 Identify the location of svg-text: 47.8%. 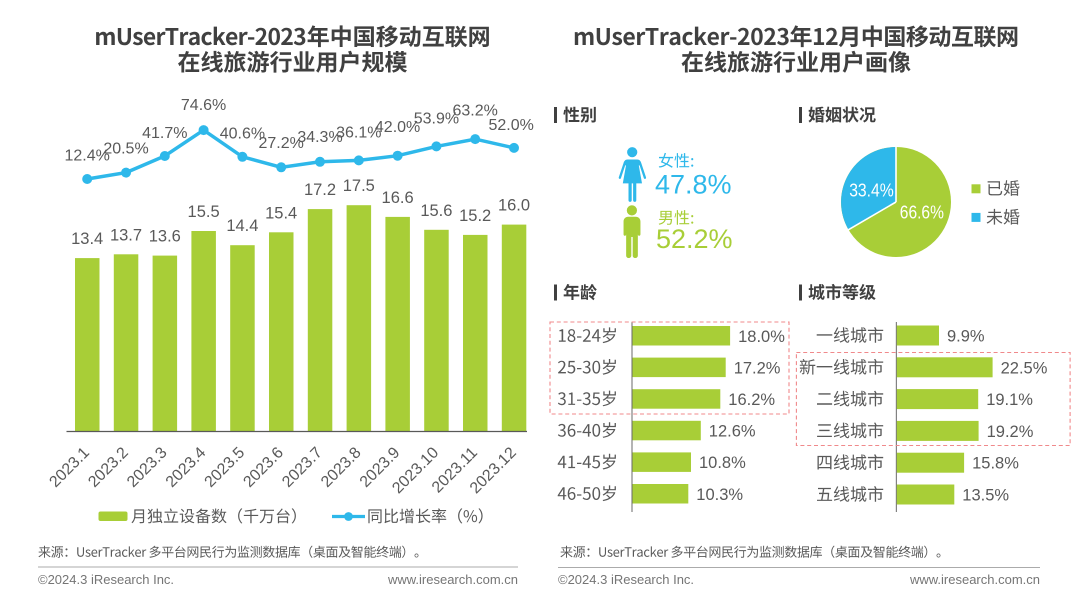
(693, 185).